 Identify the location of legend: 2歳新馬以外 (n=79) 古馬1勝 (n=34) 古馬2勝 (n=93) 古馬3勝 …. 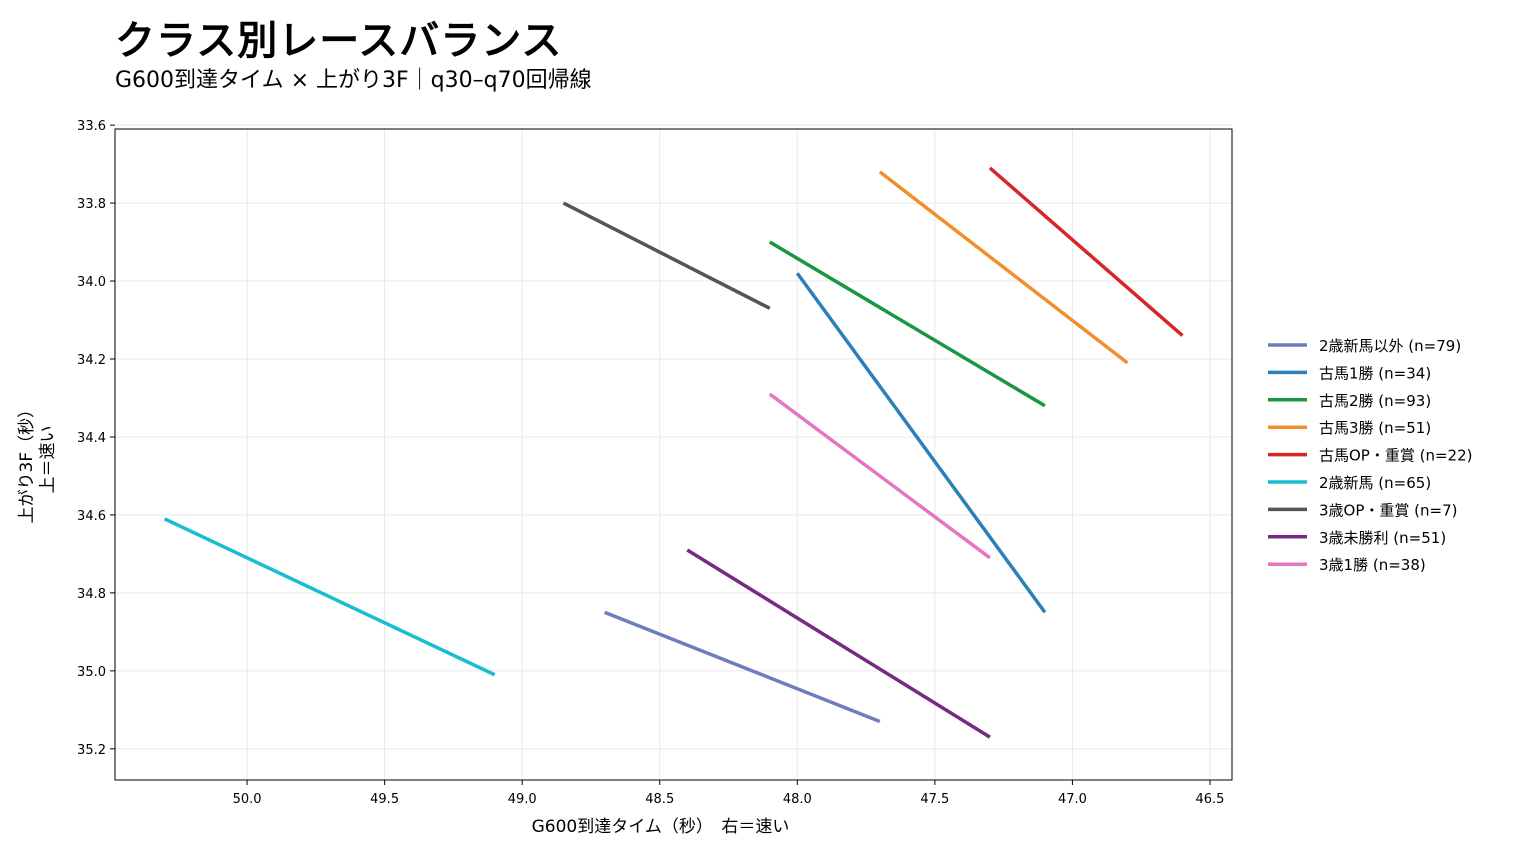
(1370, 455).